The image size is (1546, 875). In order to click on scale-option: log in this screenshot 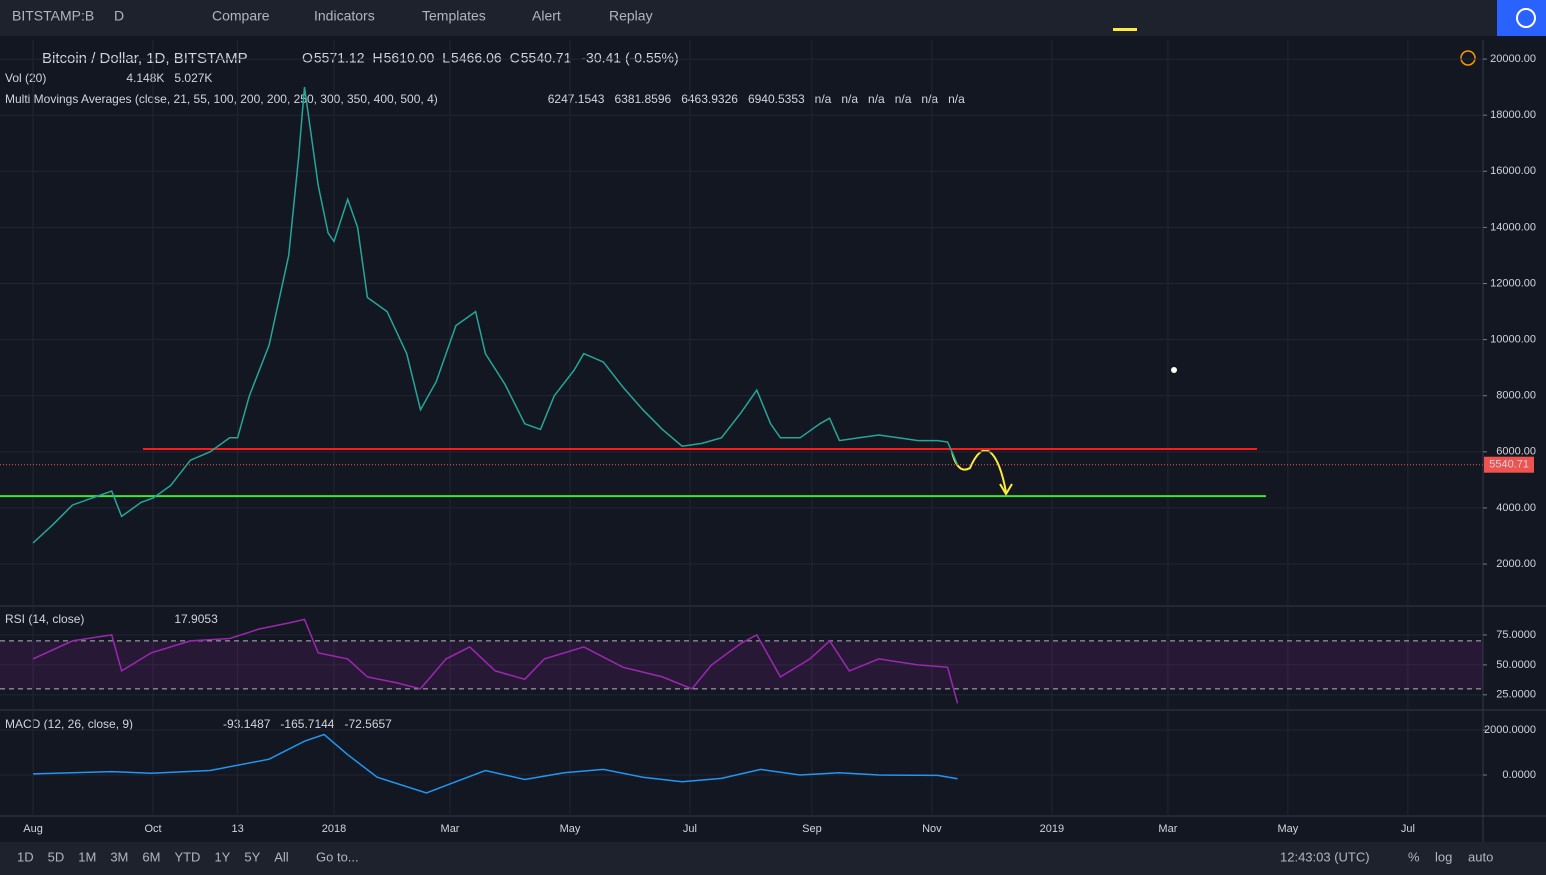, I will do `click(1443, 856)`.